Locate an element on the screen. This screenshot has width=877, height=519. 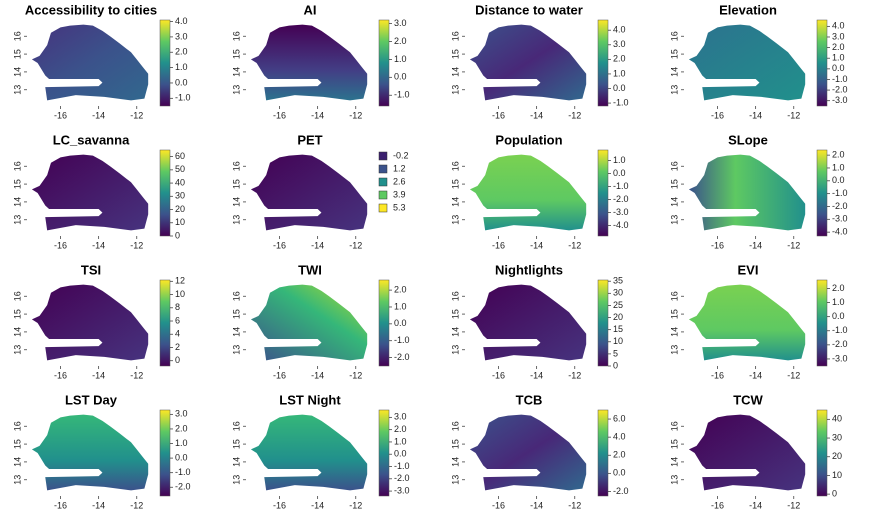
colorbar-label: 10 is located at coordinates (618, 341).